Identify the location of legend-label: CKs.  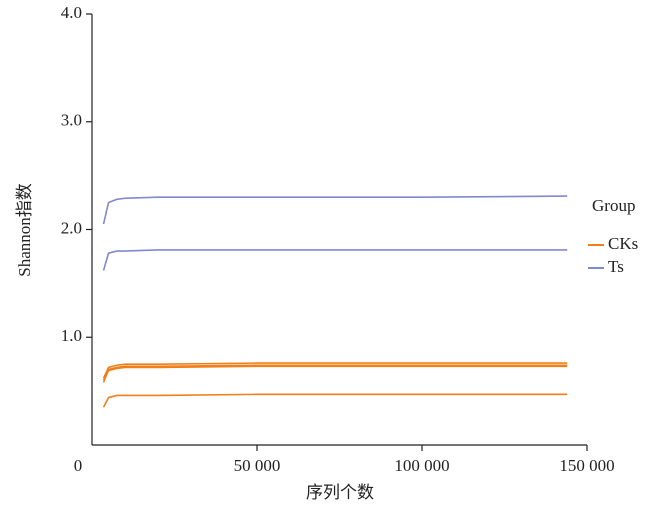
(623, 243).